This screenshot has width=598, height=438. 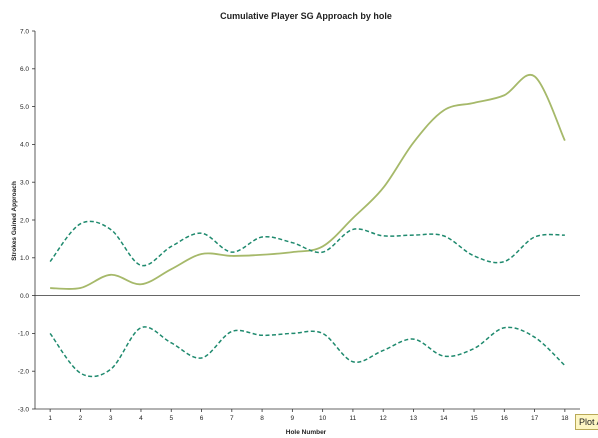 I want to click on x-ticks: 1 2 3 4 5 6 7 8 9 10 11 12 13 14 15 16 17 18, so click(x=308, y=415).